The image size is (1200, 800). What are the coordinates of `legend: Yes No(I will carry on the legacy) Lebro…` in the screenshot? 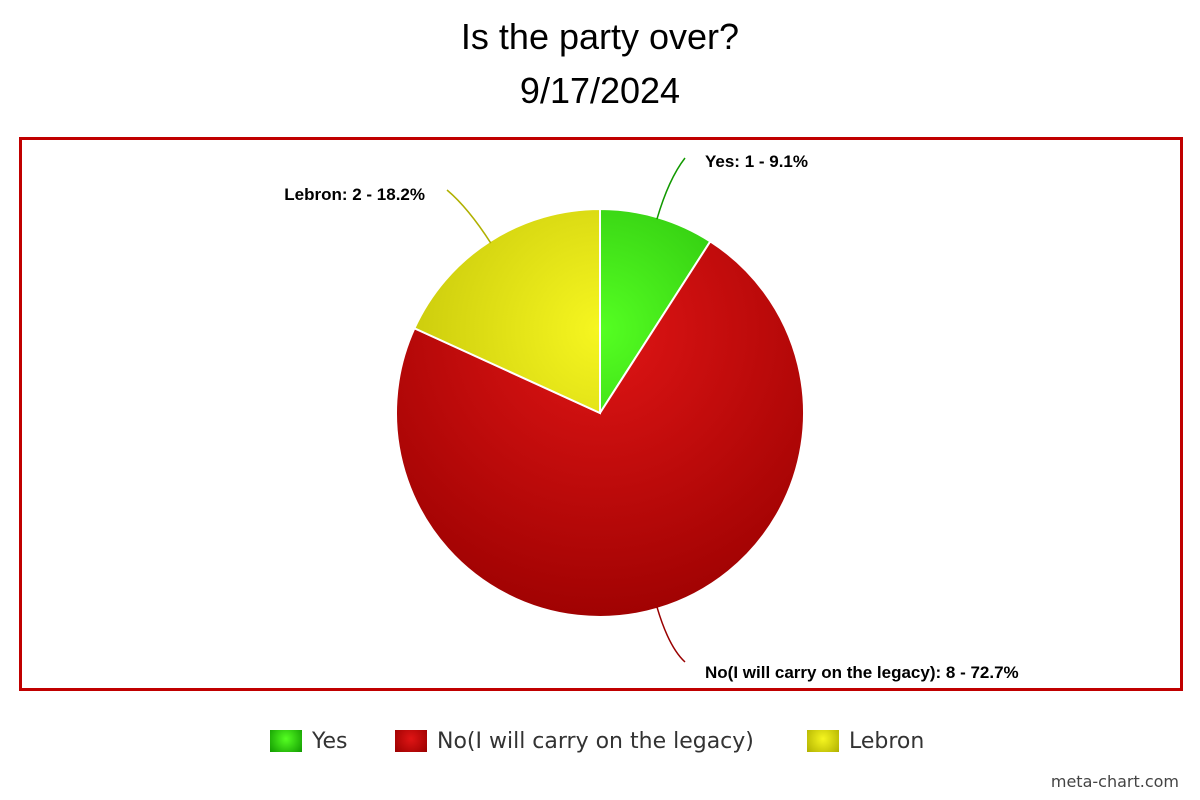 It's located at (600, 741).